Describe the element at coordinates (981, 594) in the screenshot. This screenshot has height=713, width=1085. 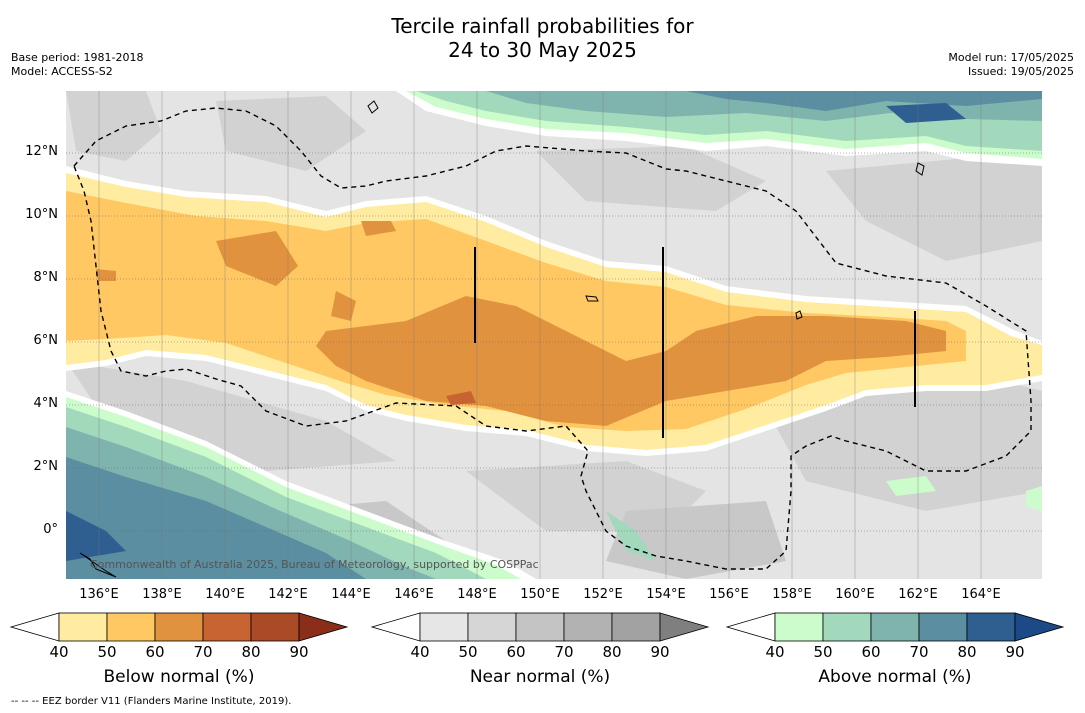
I see `longitude-label: 164°E` at that location.